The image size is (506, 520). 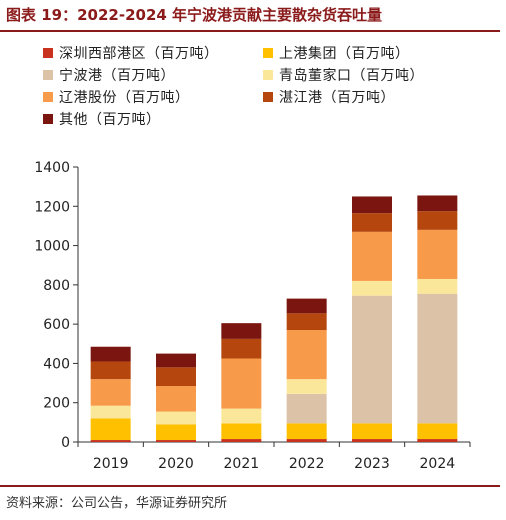 I want to click on legend-label: 湛江港（百万吨）, so click(x=337, y=98).